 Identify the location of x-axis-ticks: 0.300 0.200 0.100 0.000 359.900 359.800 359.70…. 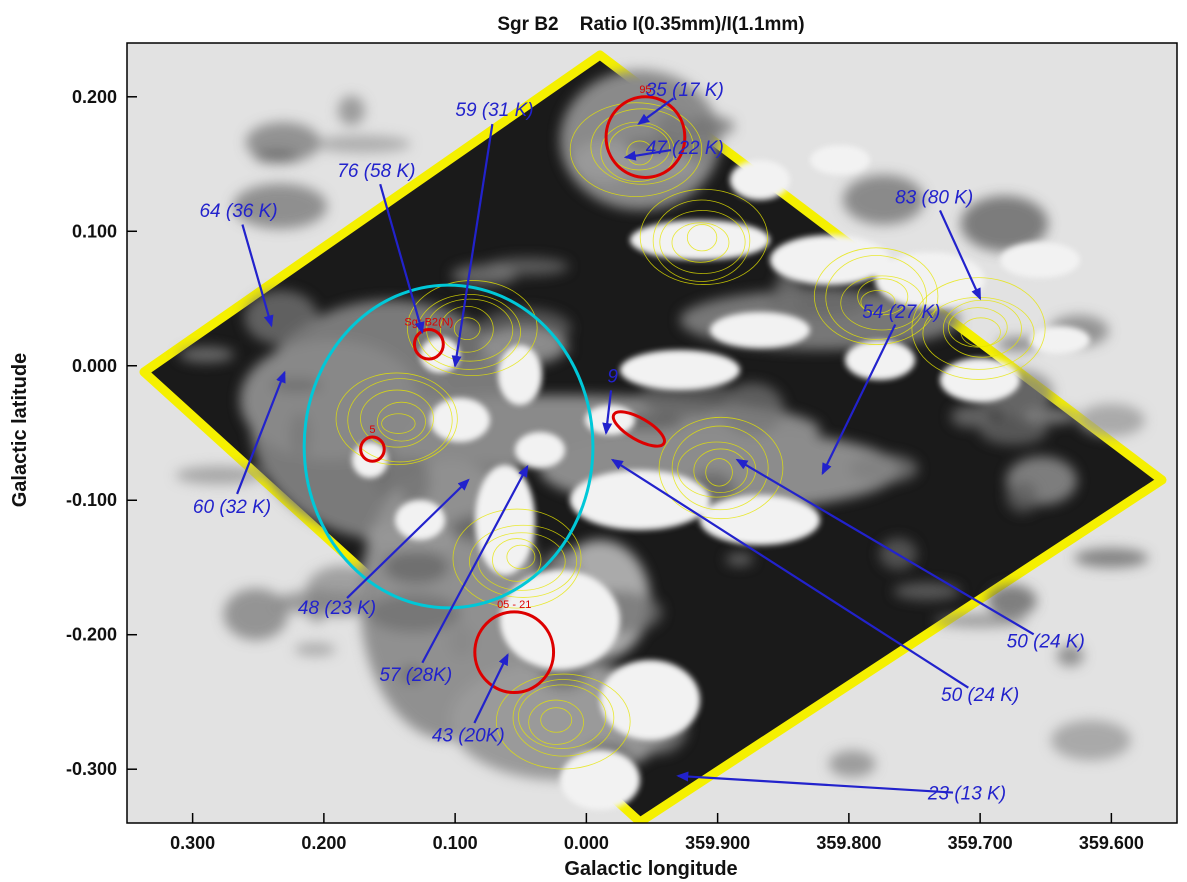
(657, 833).